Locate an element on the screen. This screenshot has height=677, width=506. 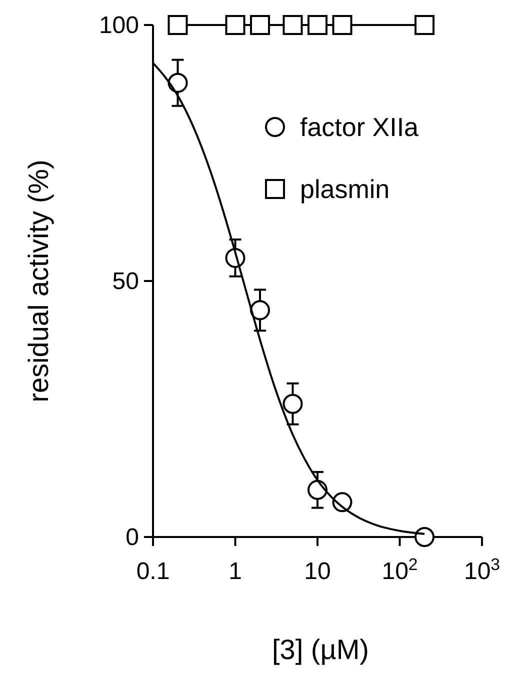
x-tick-label: 1 is located at coordinates (235, 571).